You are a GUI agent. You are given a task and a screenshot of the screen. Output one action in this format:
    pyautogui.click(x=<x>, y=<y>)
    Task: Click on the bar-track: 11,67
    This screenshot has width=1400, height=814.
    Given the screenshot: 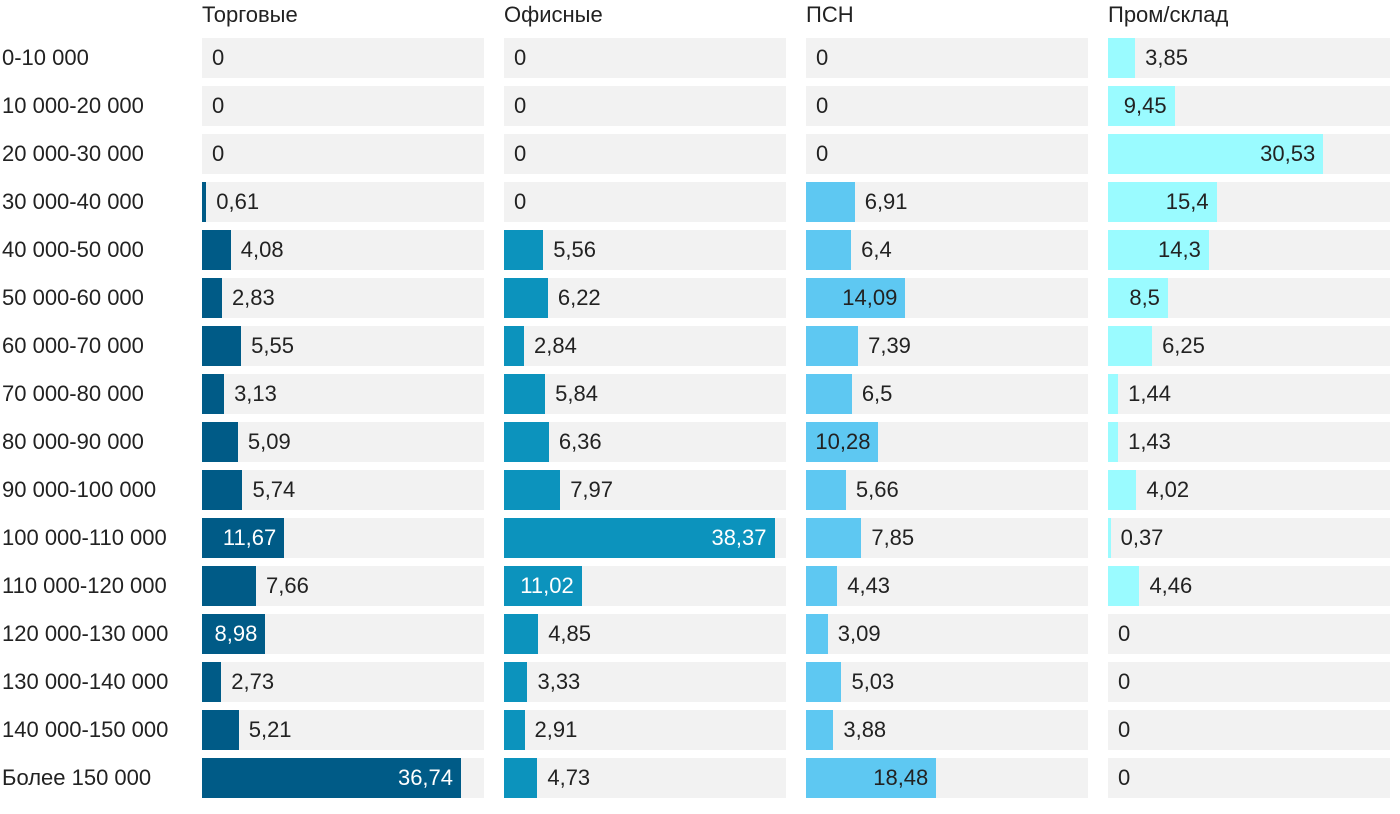 What is the action you would take?
    pyautogui.click(x=343, y=538)
    